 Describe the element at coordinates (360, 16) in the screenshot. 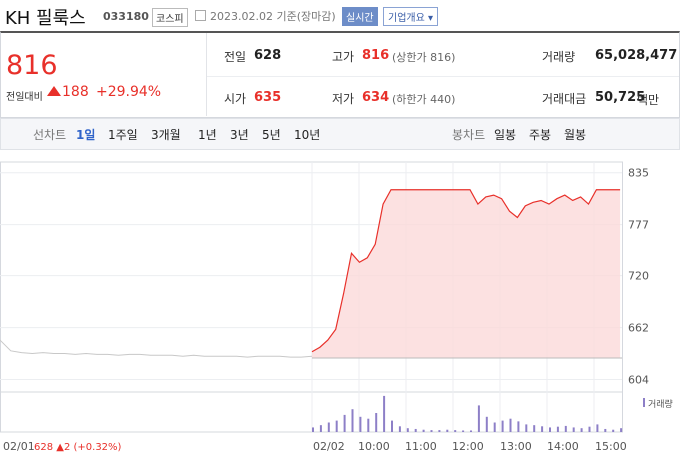

I see `realtime-button: 실시간` at that location.